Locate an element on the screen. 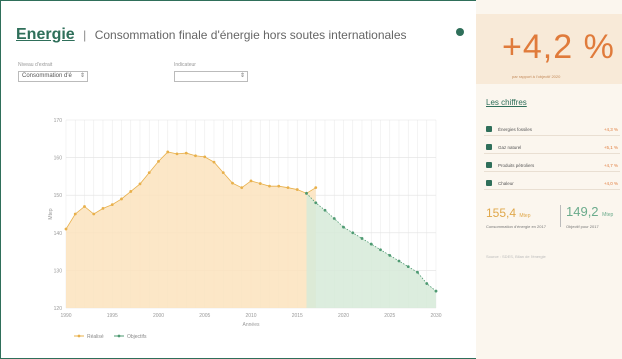  filter-level-value: Consommation d'é is located at coordinates (47, 76).